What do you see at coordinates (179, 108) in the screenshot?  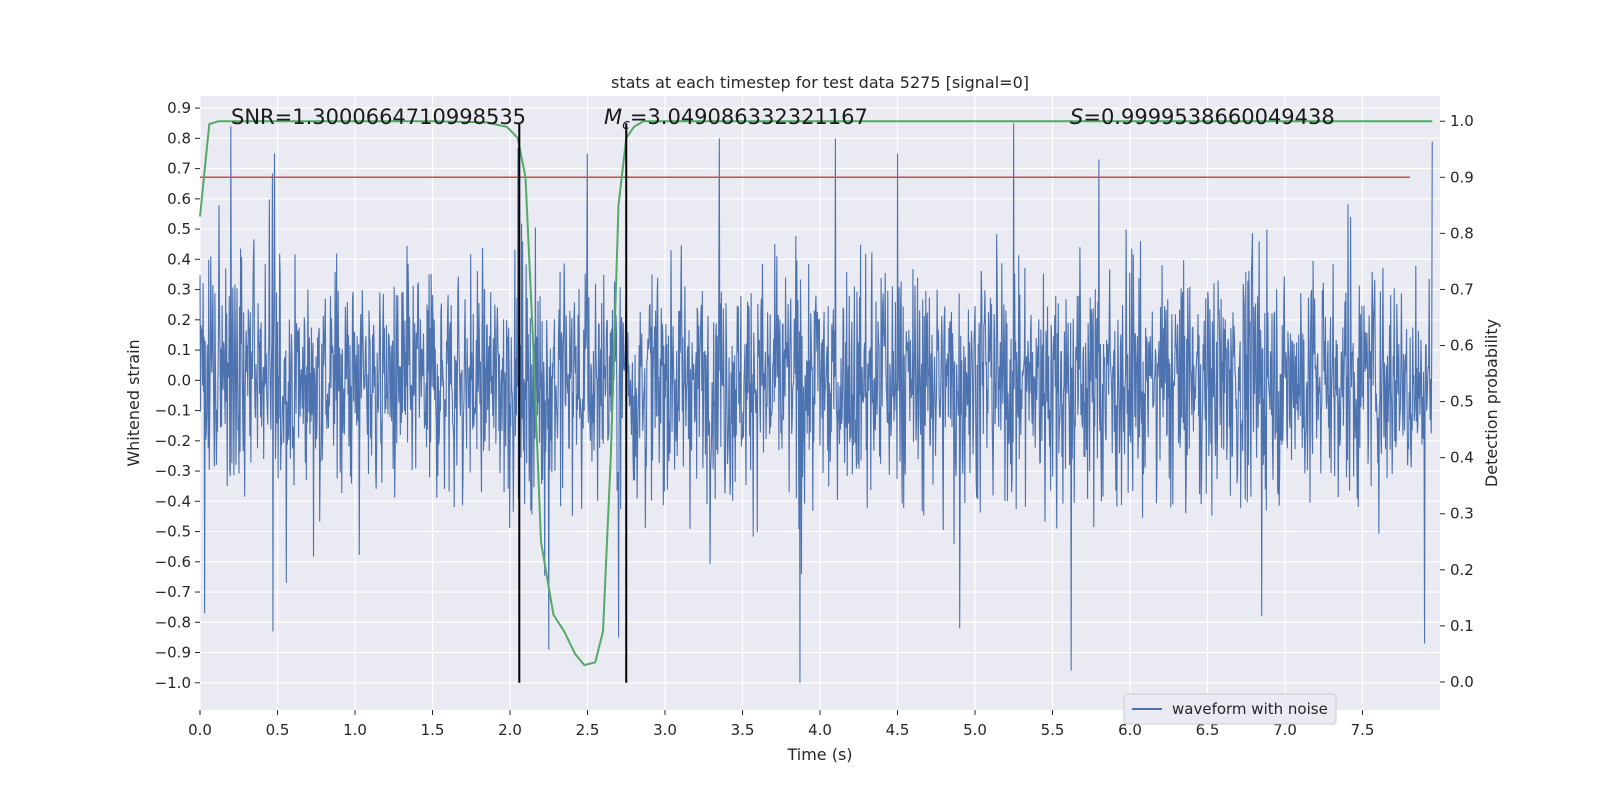 I see `left-y-tick-label: 0.9` at bounding box center [179, 108].